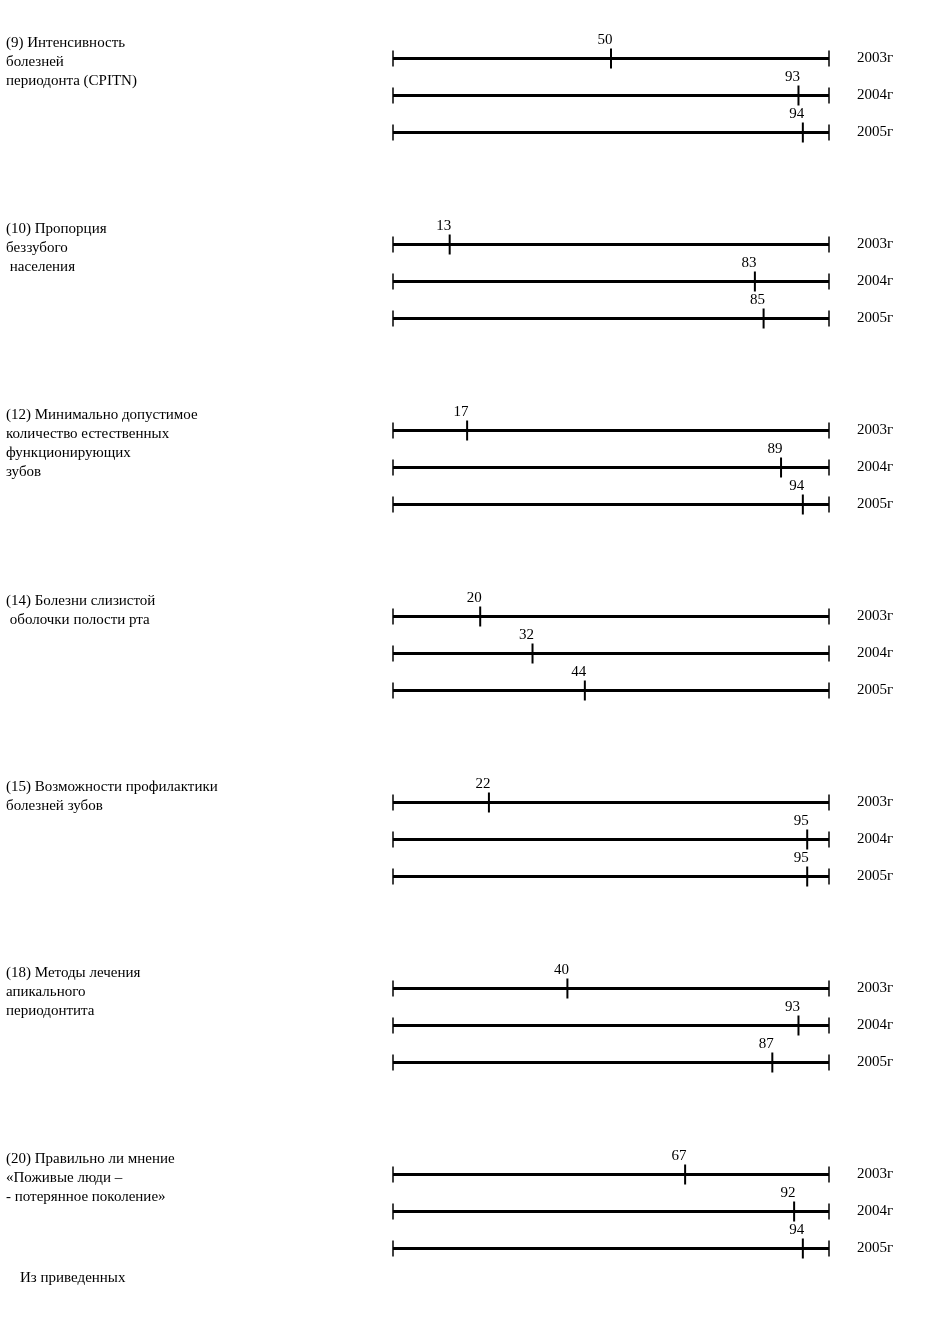  What do you see at coordinates (57, 247) in the screenshot?
I see `text: (10) Пропорция беззубого населения` at bounding box center [57, 247].